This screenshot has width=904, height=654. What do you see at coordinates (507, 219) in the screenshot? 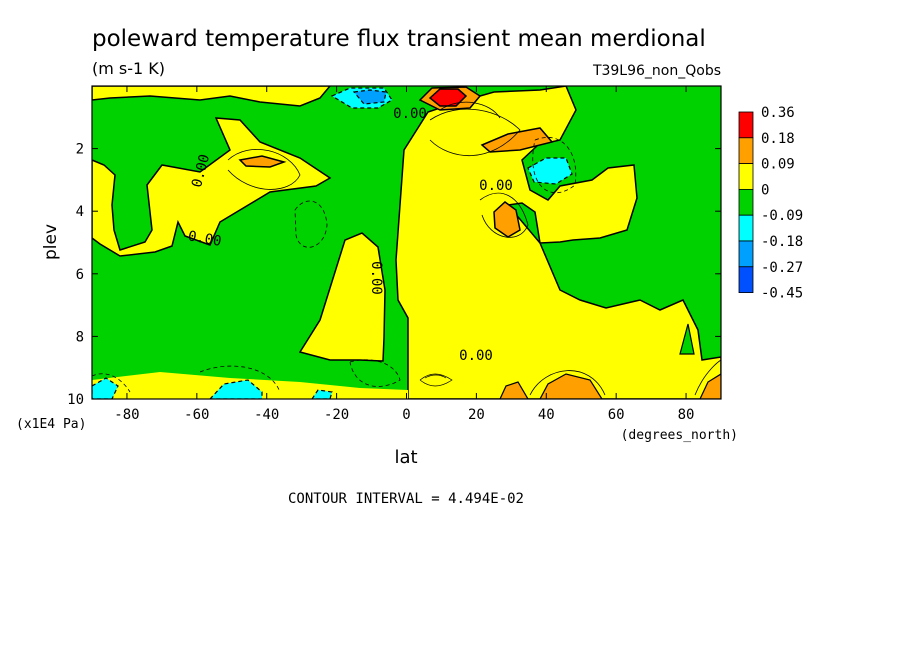
I see `orange-region-25n` at bounding box center [507, 219].